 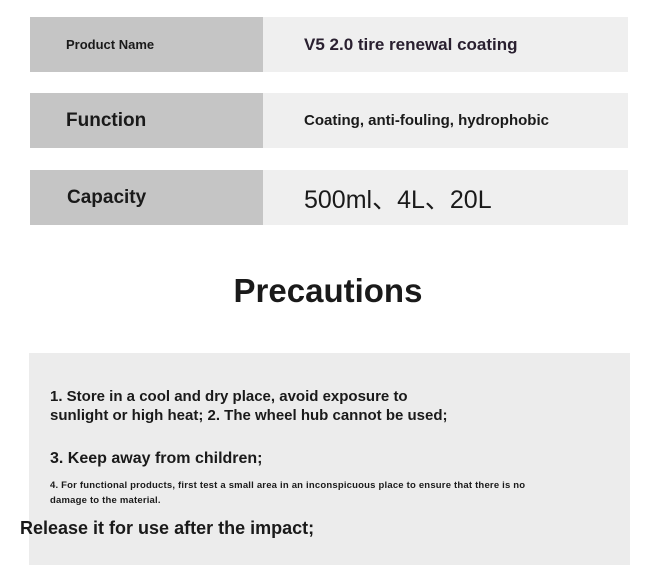 What do you see at coordinates (155, 197) in the screenshot?
I see `label-capacity: Capacity` at bounding box center [155, 197].